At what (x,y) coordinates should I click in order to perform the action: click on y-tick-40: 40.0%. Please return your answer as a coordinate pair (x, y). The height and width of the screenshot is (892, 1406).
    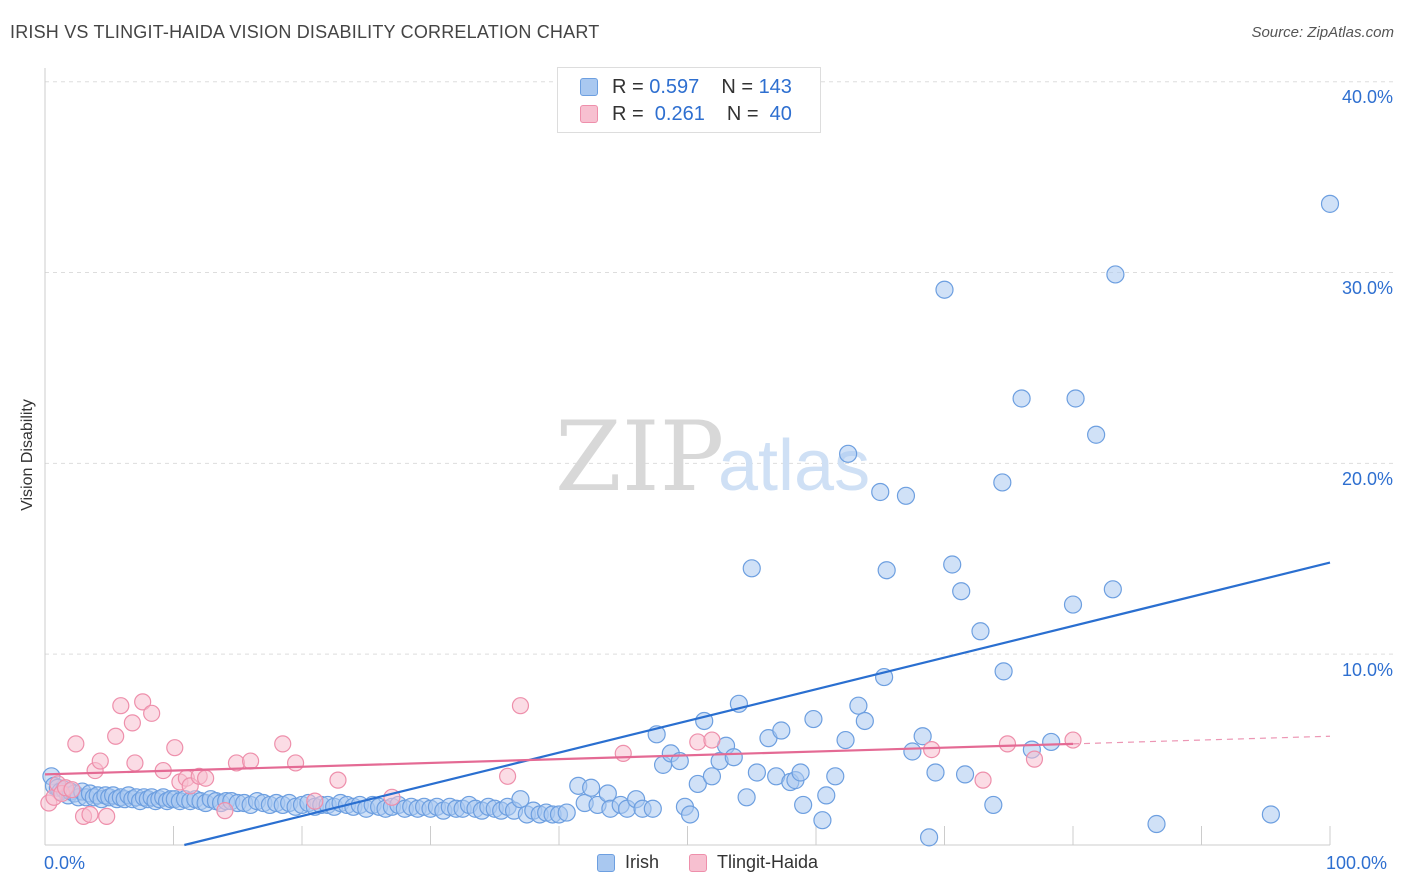
    Looking at the image, I should click on (1367, 97).